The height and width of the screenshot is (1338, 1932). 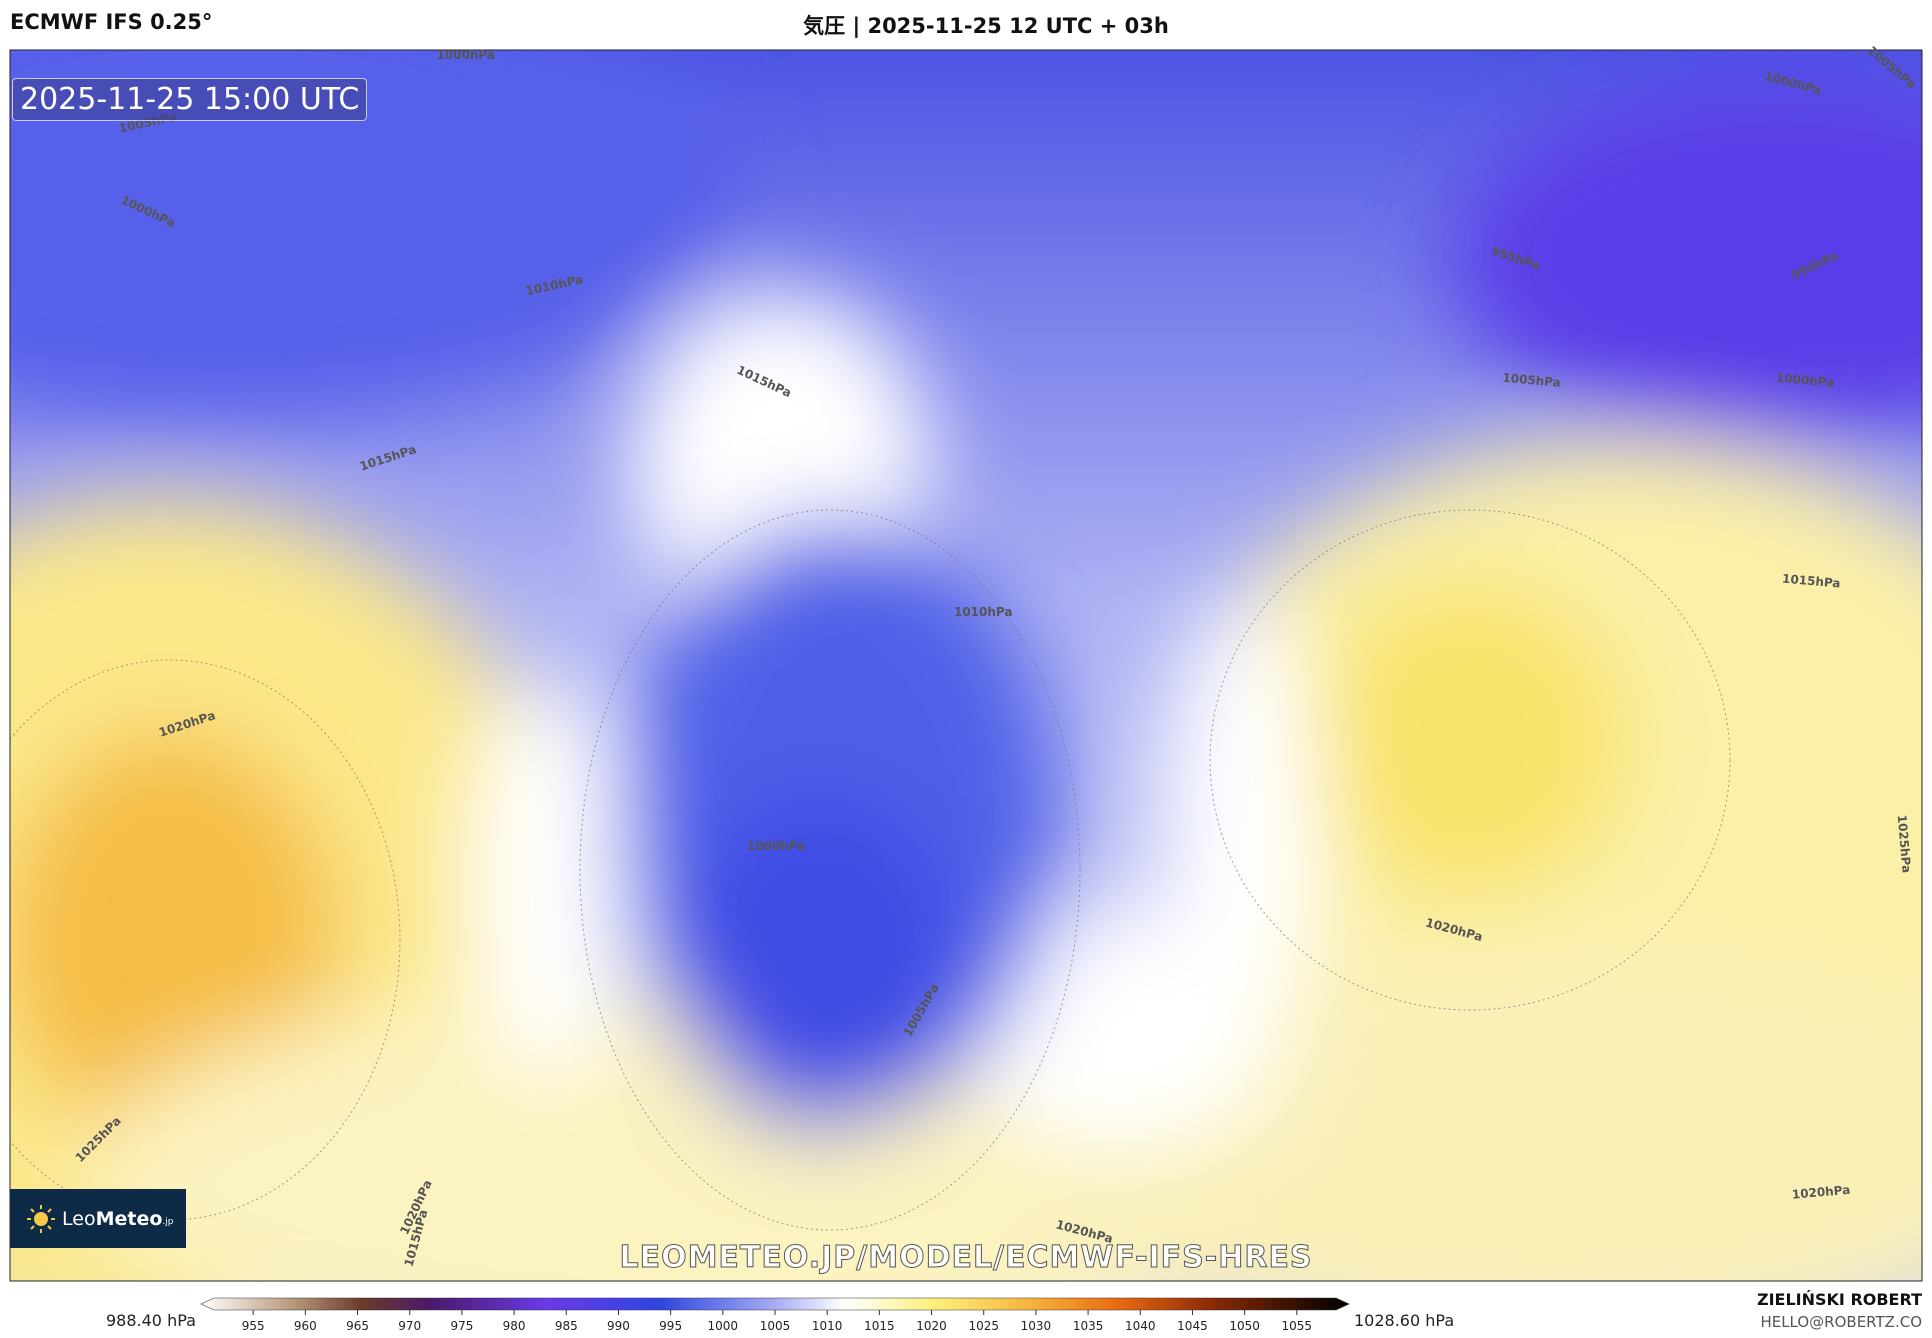 What do you see at coordinates (1404, 1320) in the screenshot?
I see `colorbar-max: 1028.60 hPa` at bounding box center [1404, 1320].